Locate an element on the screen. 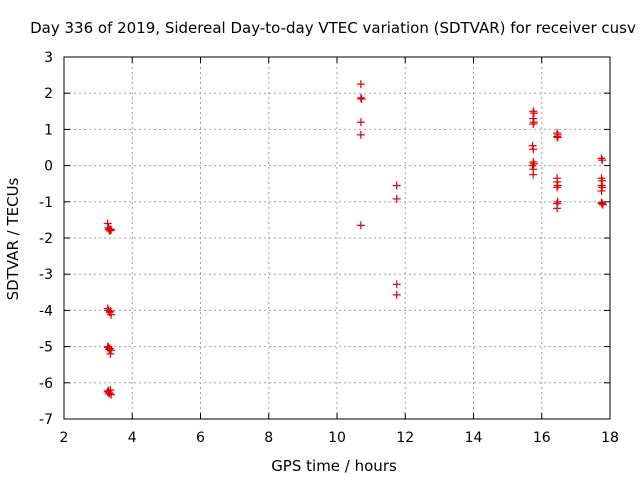 The image size is (640, 480). x-tick-label: 2 is located at coordinates (64, 438).